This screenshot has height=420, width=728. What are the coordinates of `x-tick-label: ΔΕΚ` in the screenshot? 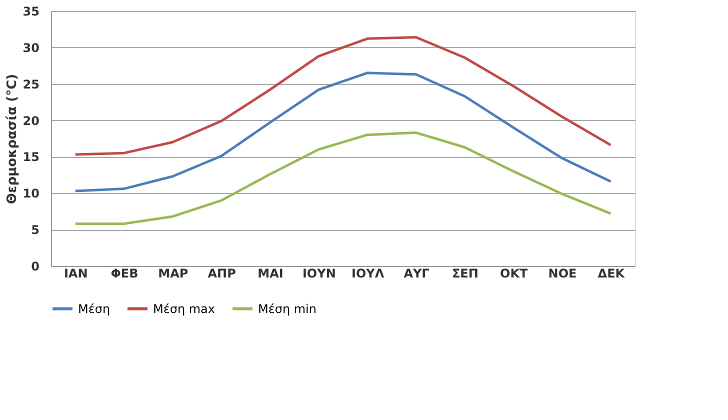 It's located at (612, 273).